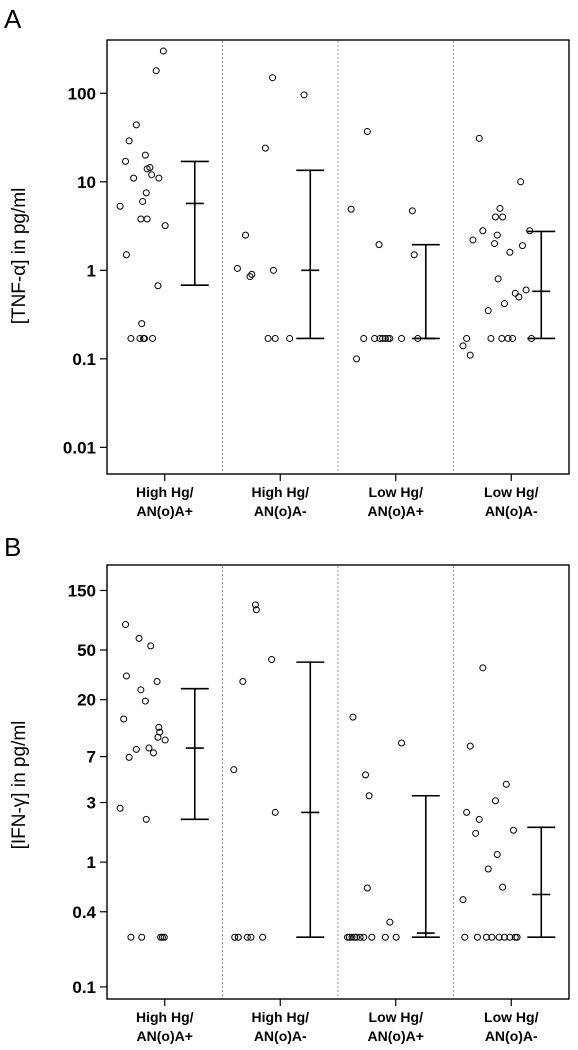 Image resolution: width=578 pixels, height=1050 pixels. I want to click on panel-b-y-tick-label: 20, so click(86, 700).